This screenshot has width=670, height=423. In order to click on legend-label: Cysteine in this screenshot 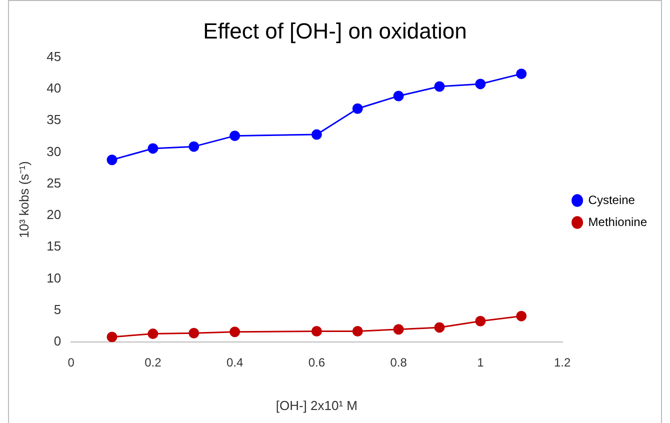, I will do `click(612, 199)`.